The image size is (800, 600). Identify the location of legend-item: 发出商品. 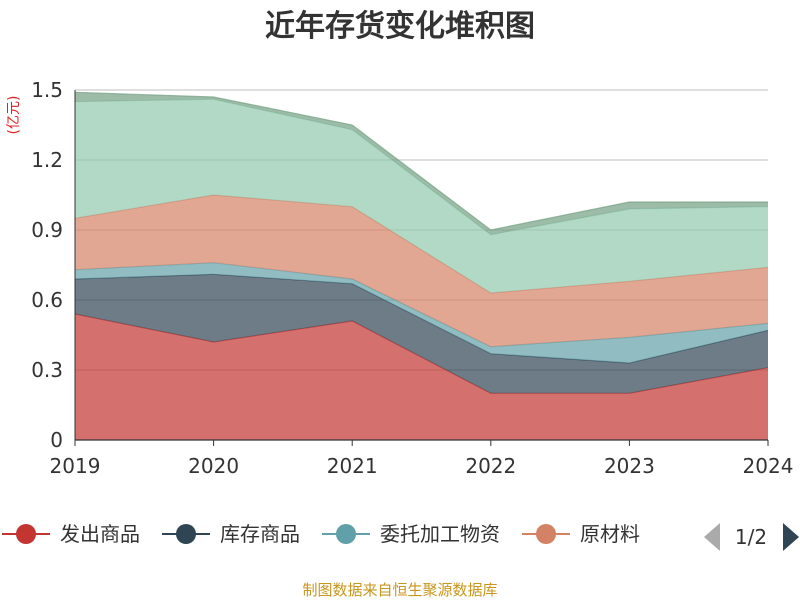
(71, 534).